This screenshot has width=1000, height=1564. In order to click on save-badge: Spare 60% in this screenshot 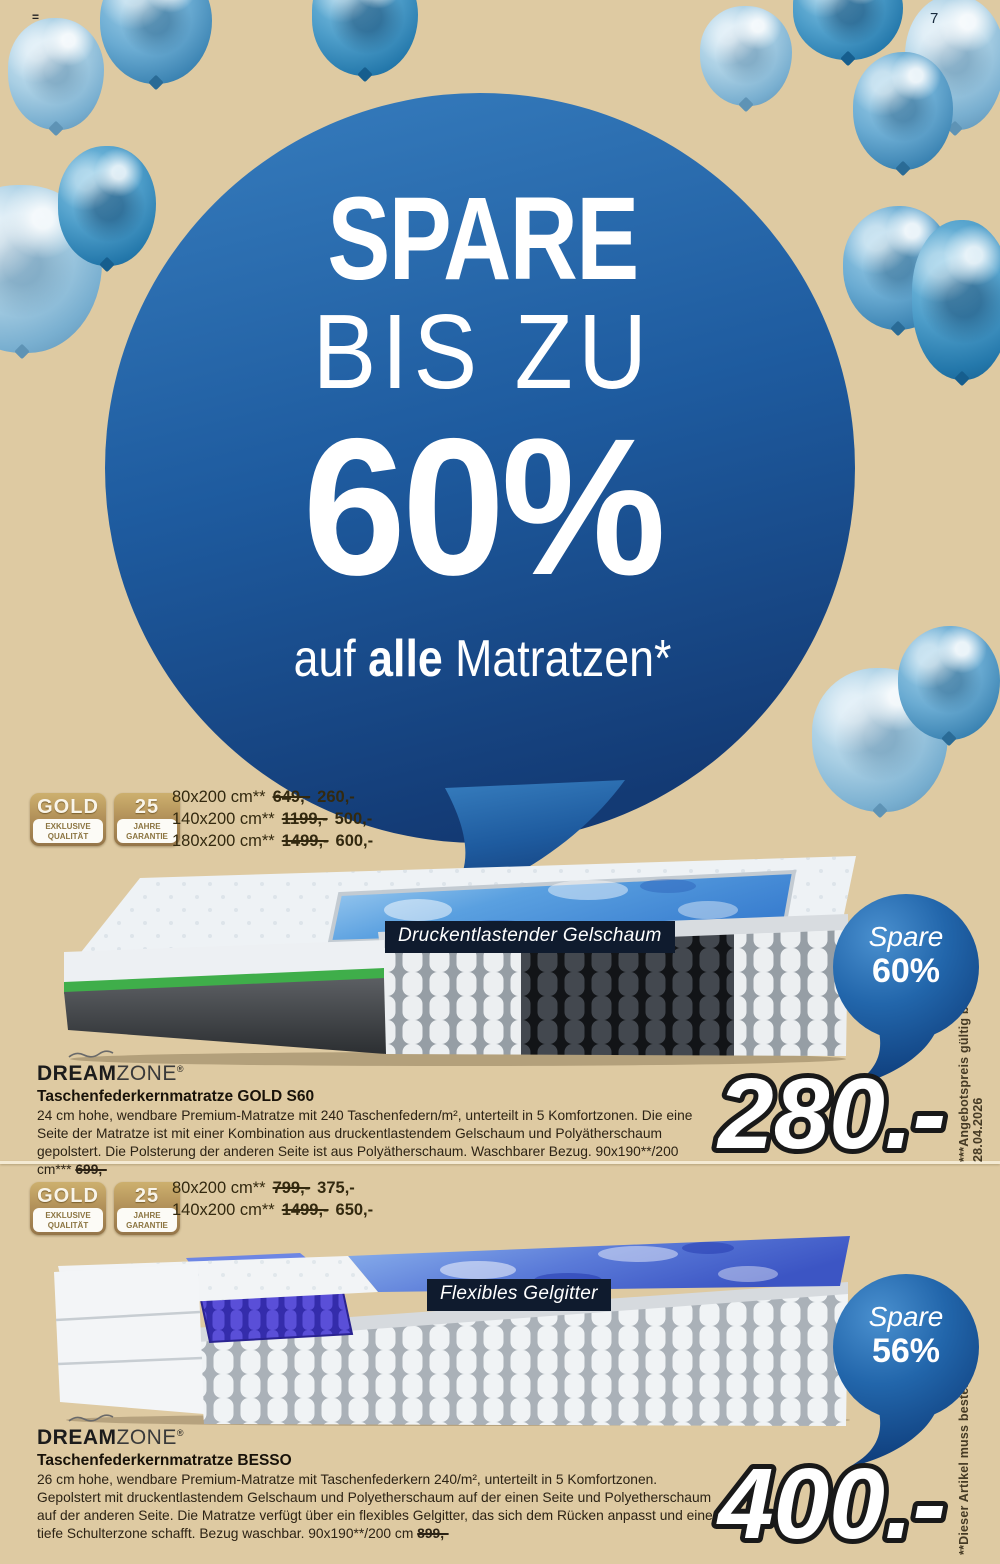, I will do `click(906, 991)`.